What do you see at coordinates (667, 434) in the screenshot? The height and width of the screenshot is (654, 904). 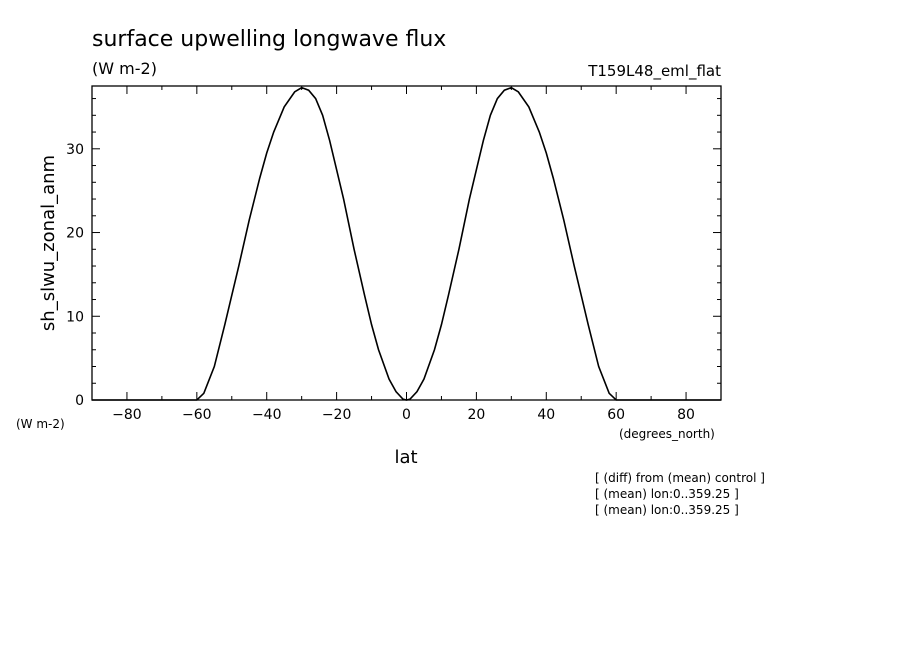 I see `x-axis-units: (degrees_north)` at bounding box center [667, 434].